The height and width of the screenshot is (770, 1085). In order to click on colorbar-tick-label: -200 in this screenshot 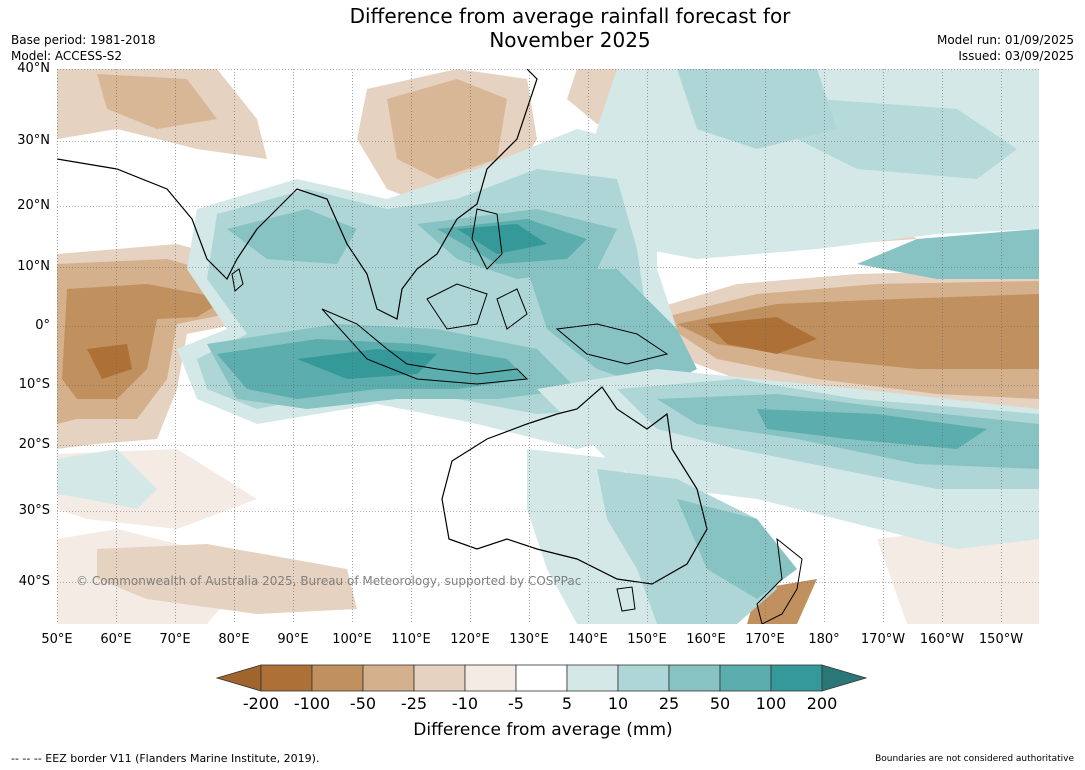, I will do `click(261, 703)`.